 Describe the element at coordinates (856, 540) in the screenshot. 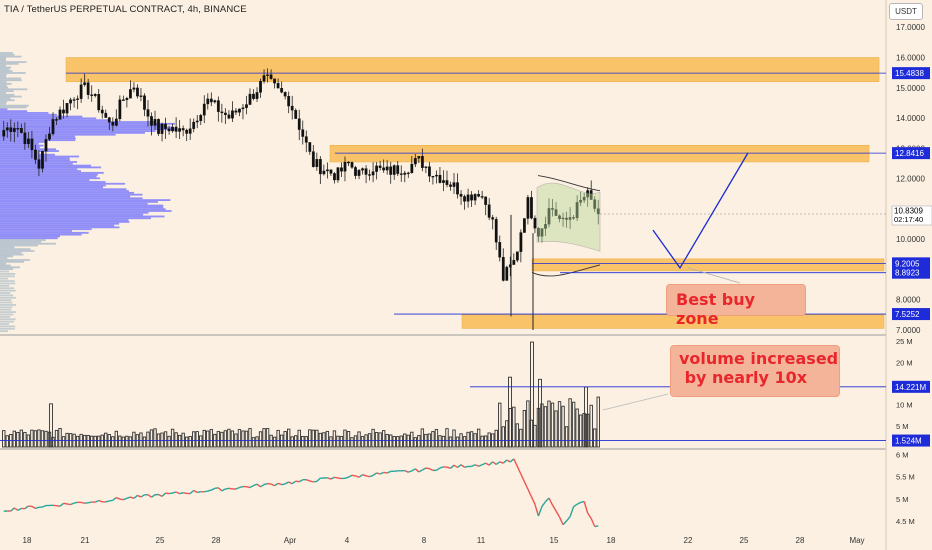

I see `x-tick-label: May` at that location.